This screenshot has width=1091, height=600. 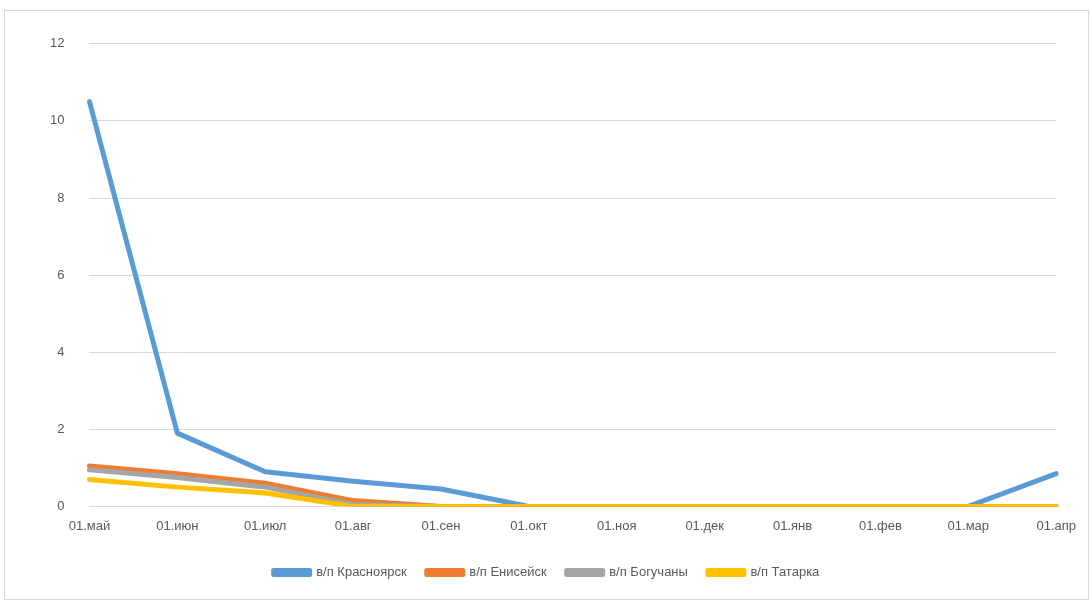 I want to click on x-tick-label: 01.апр, so click(x=1056, y=525).